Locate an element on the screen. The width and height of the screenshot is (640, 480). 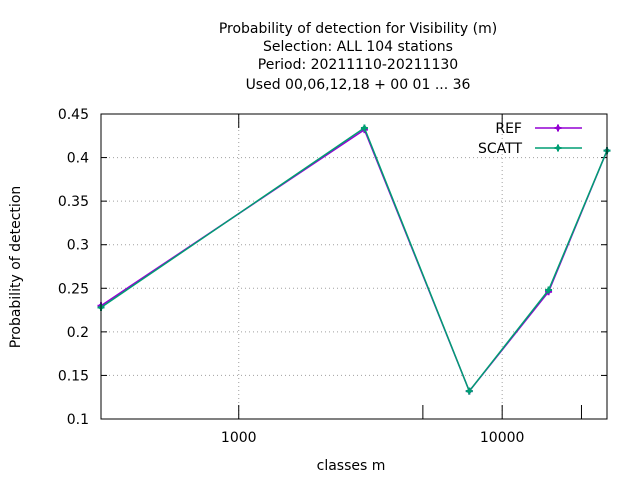
y-tick-label: 0.25 is located at coordinates (73, 289).